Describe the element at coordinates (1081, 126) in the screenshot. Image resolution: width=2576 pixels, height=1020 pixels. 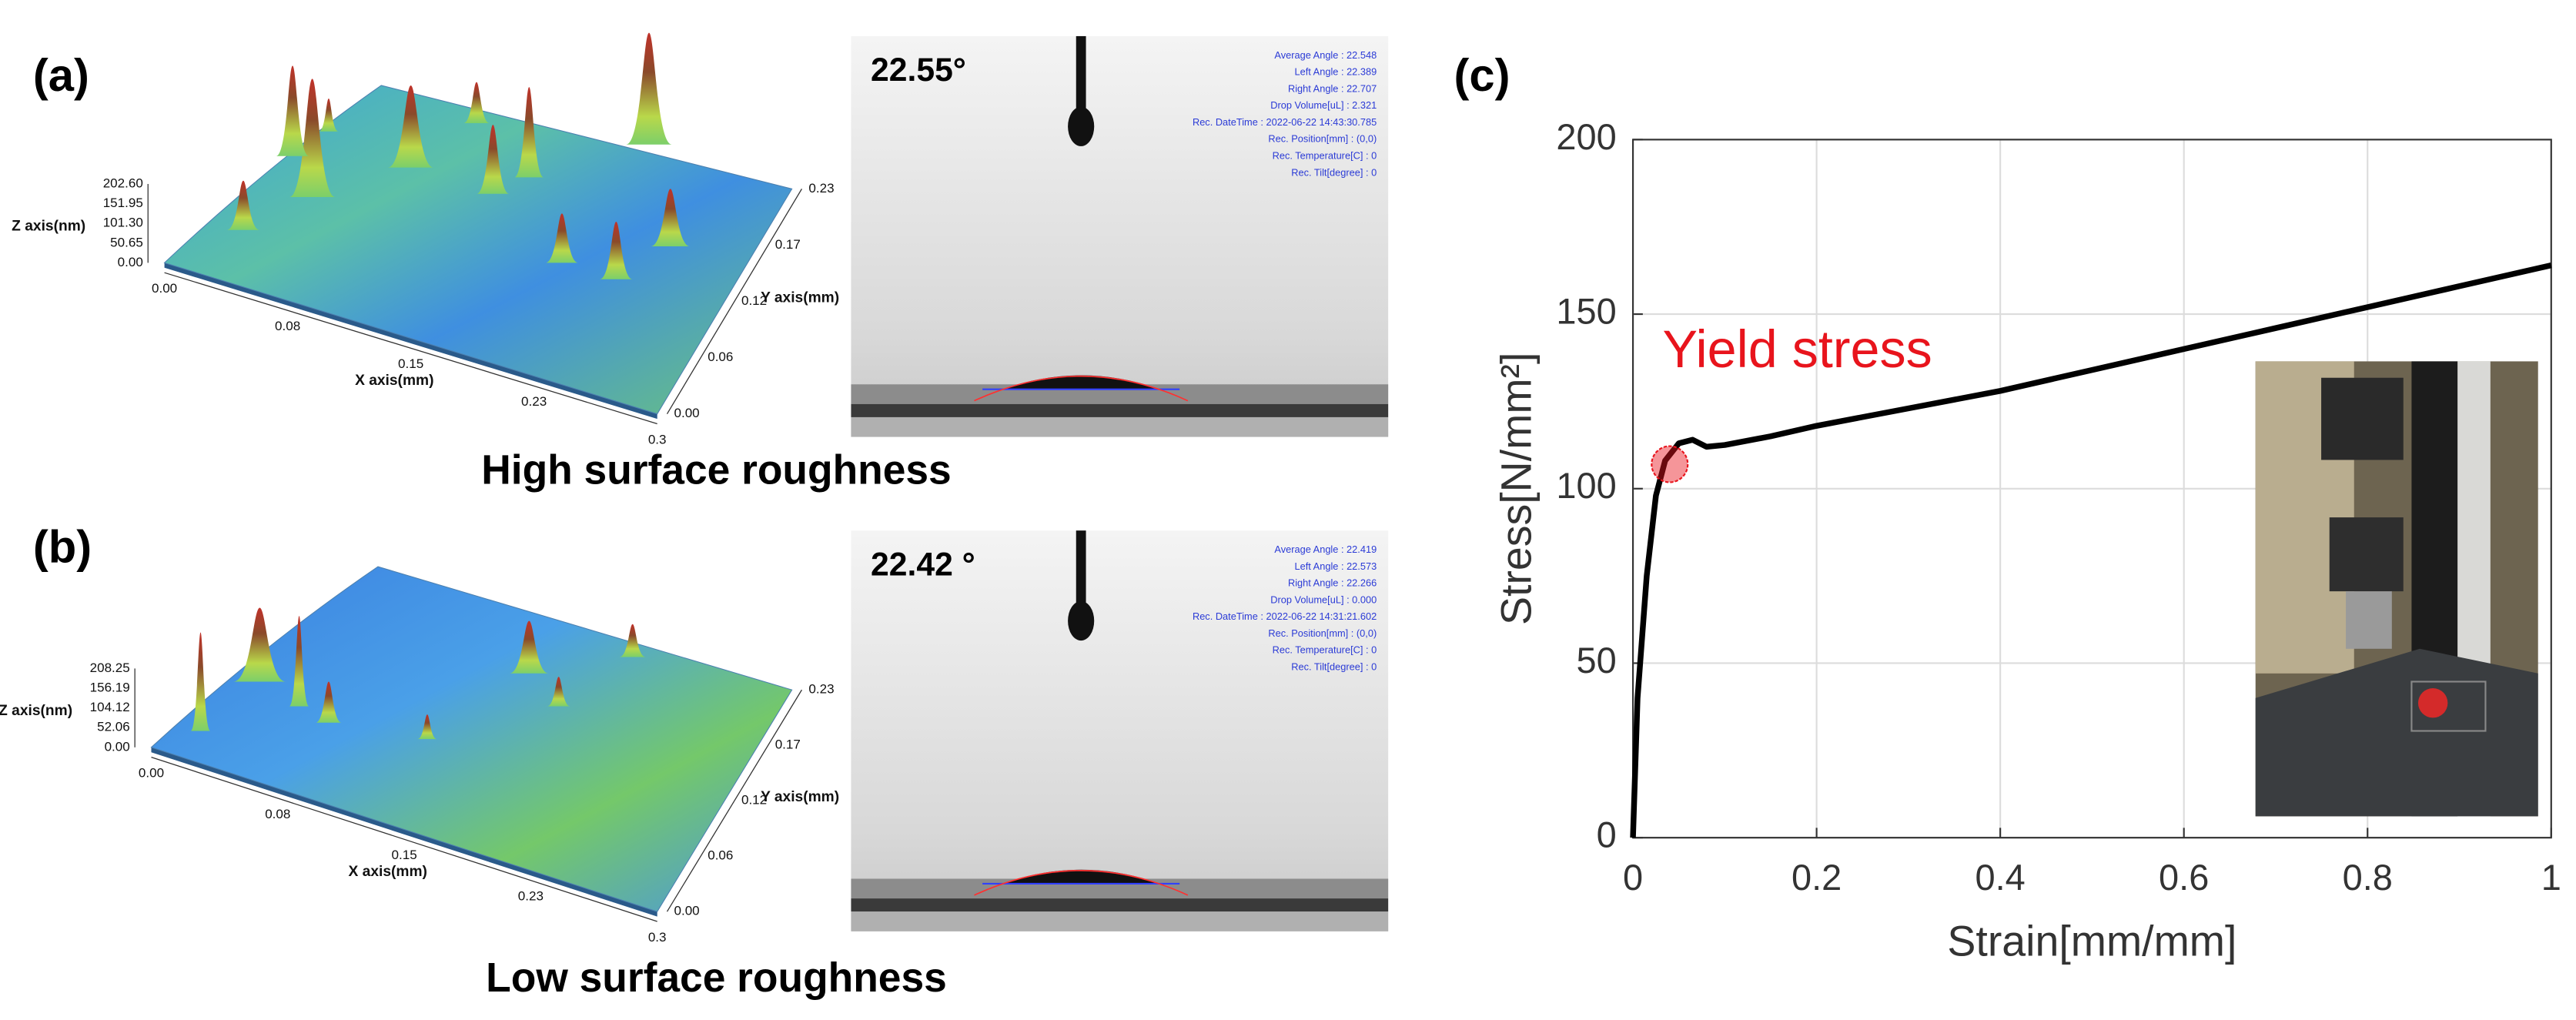
I see `needle-drop` at that location.